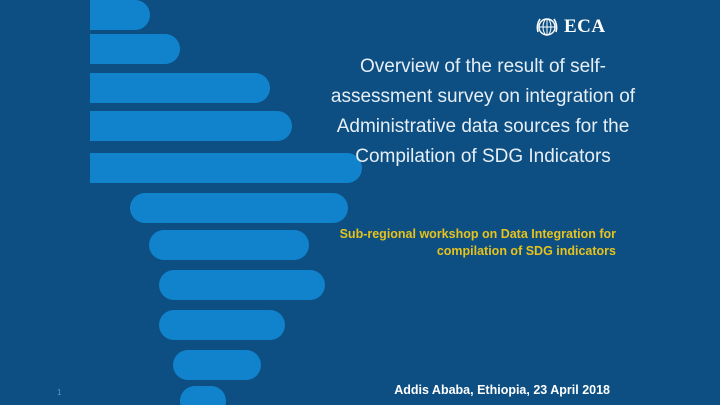 This screenshot has height=405, width=720. Describe the element at coordinates (585, 26) in the screenshot. I see `logo-text: ECA` at that location.